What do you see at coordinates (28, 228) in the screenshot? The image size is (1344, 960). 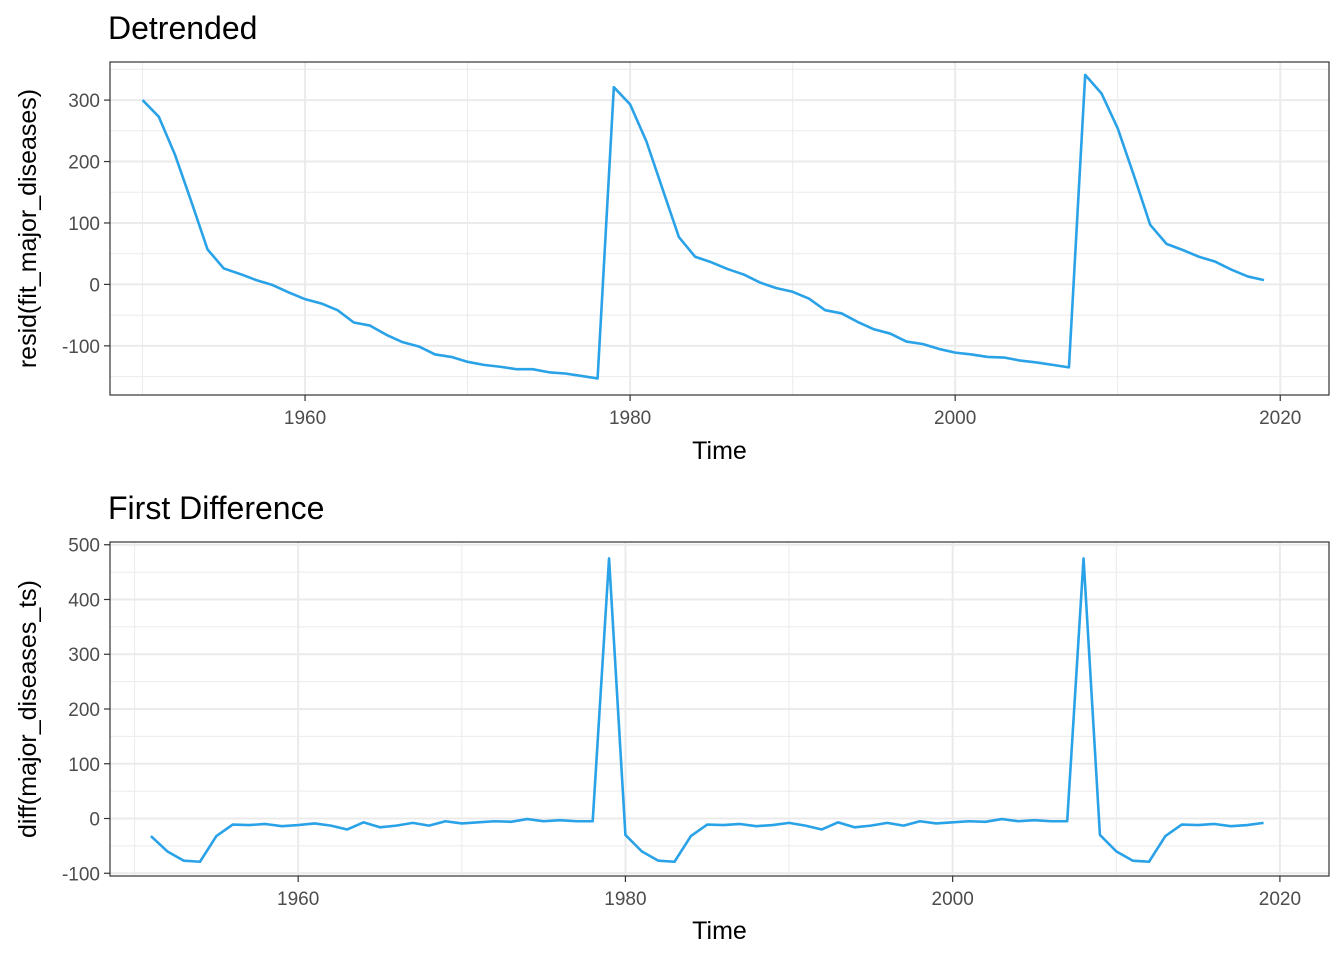 I see `y-axis-title: resid(fit_major_diseases)` at bounding box center [28, 228].